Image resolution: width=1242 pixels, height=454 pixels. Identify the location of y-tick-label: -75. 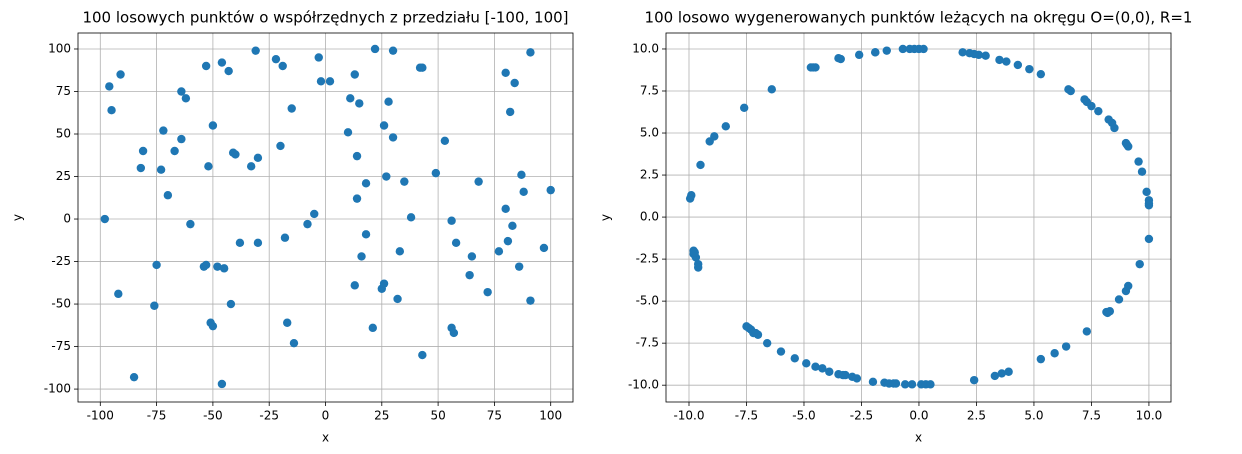
(61, 346).